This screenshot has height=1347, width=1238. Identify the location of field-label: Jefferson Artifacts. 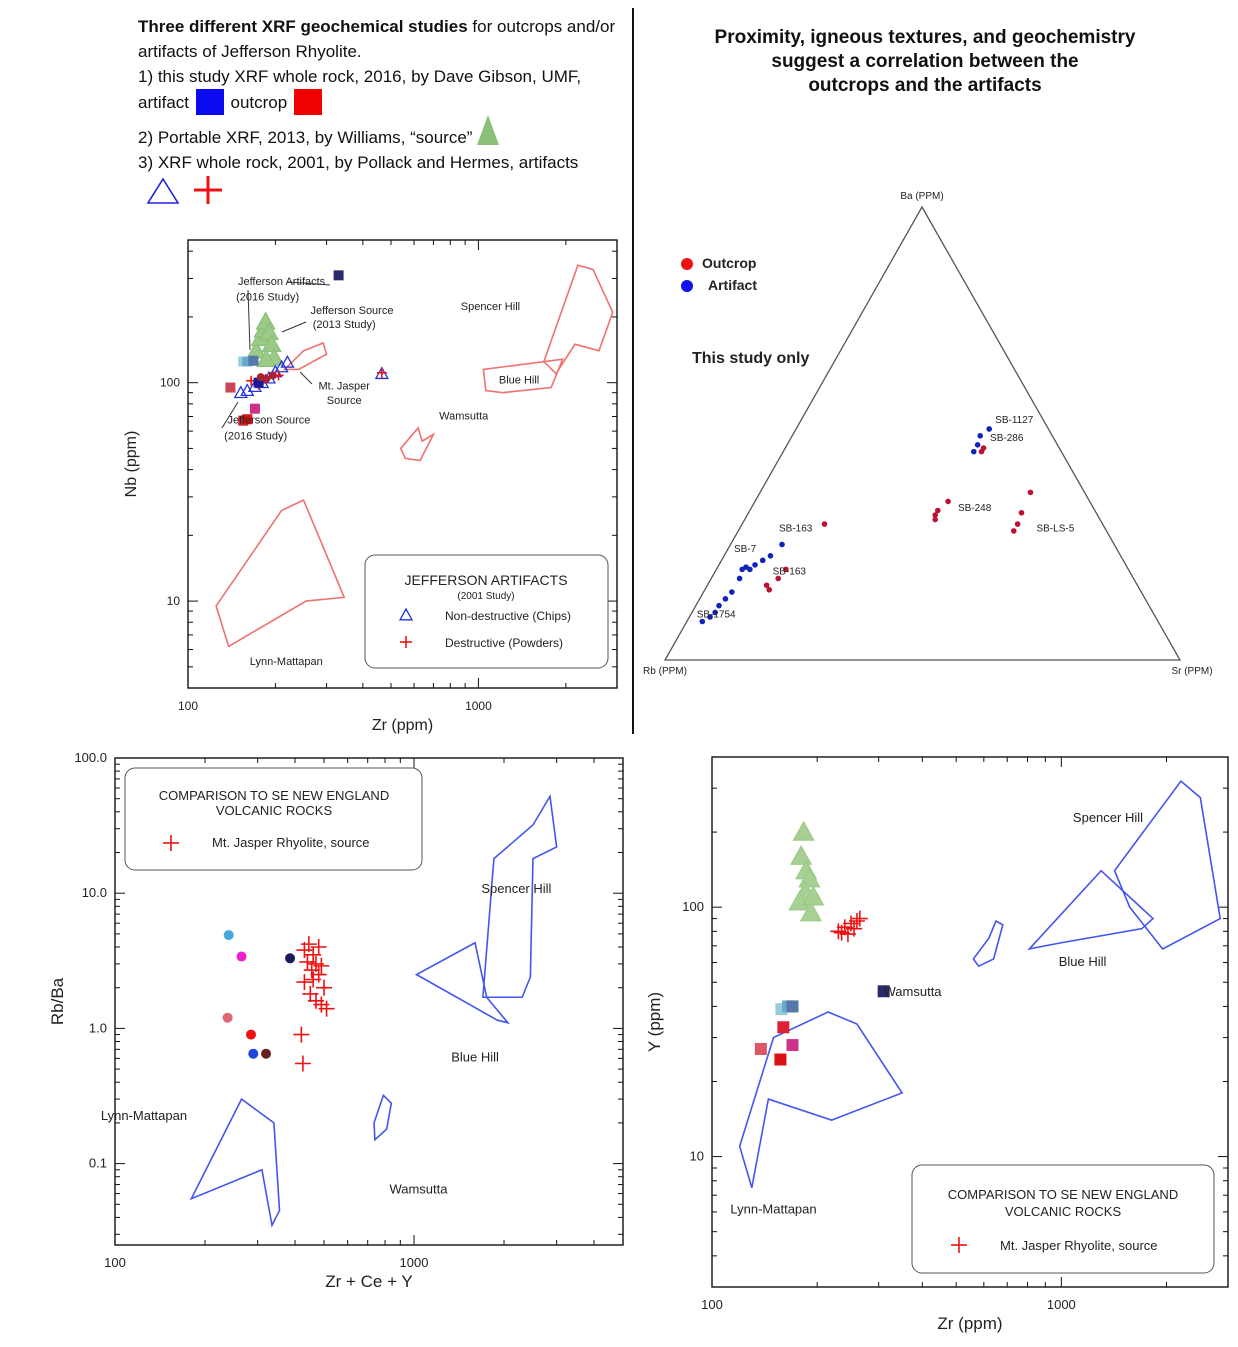
(282, 282).